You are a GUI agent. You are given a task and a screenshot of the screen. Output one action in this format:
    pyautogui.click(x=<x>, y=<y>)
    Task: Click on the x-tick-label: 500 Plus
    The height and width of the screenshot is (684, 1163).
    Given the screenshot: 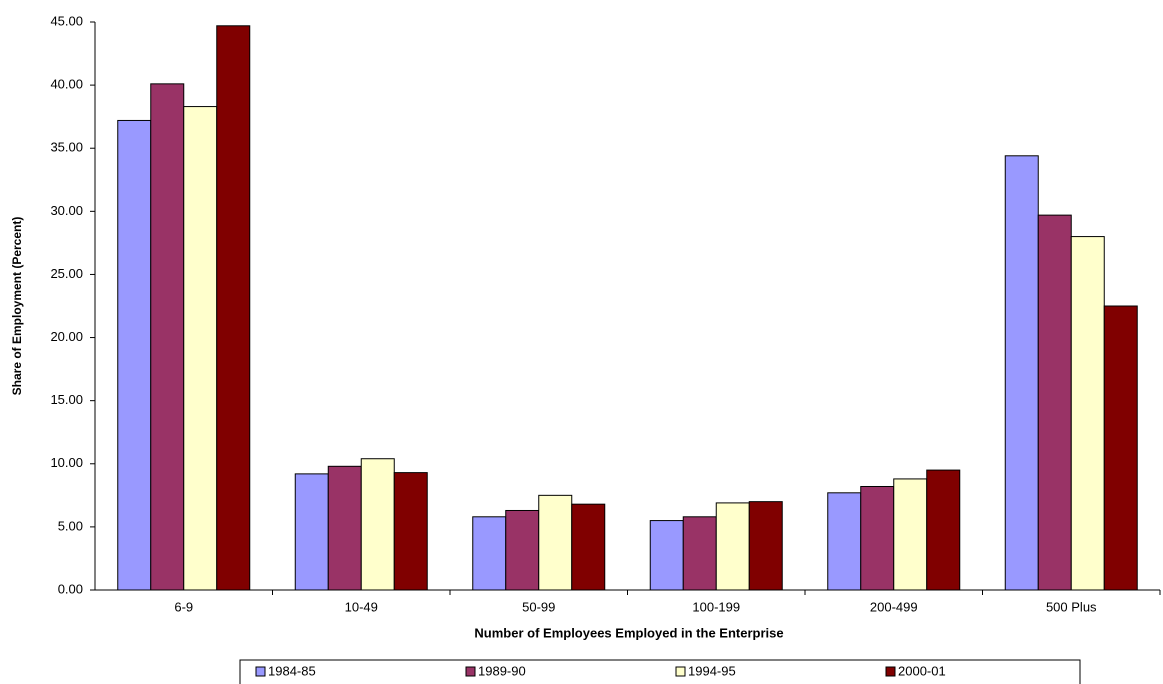 What is the action you would take?
    pyautogui.click(x=1071, y=606)
    